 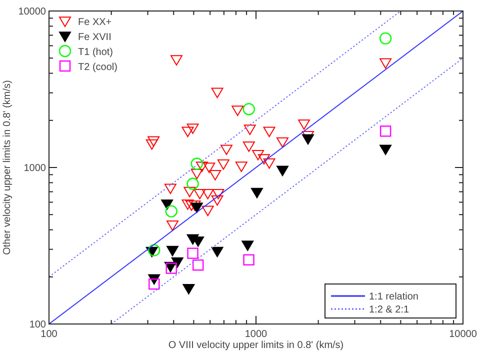 I want to click on x-tick-label: 10000, so click(x=463, y=334).